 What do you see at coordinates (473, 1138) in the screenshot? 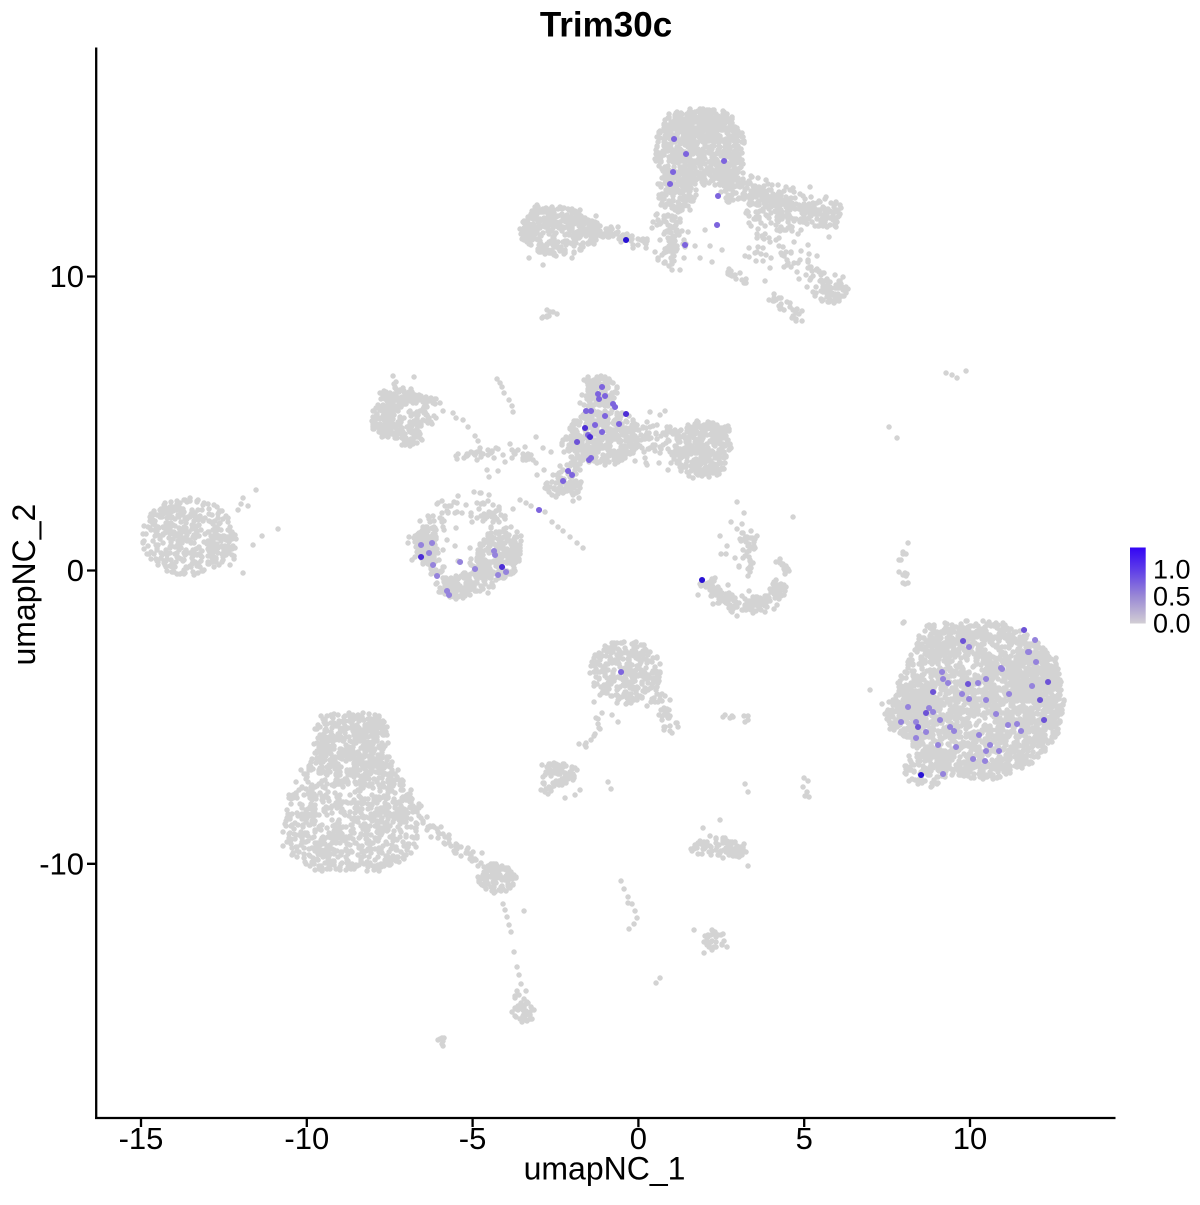
I see `svg-text: -5` at bounding box center [473, 1138].